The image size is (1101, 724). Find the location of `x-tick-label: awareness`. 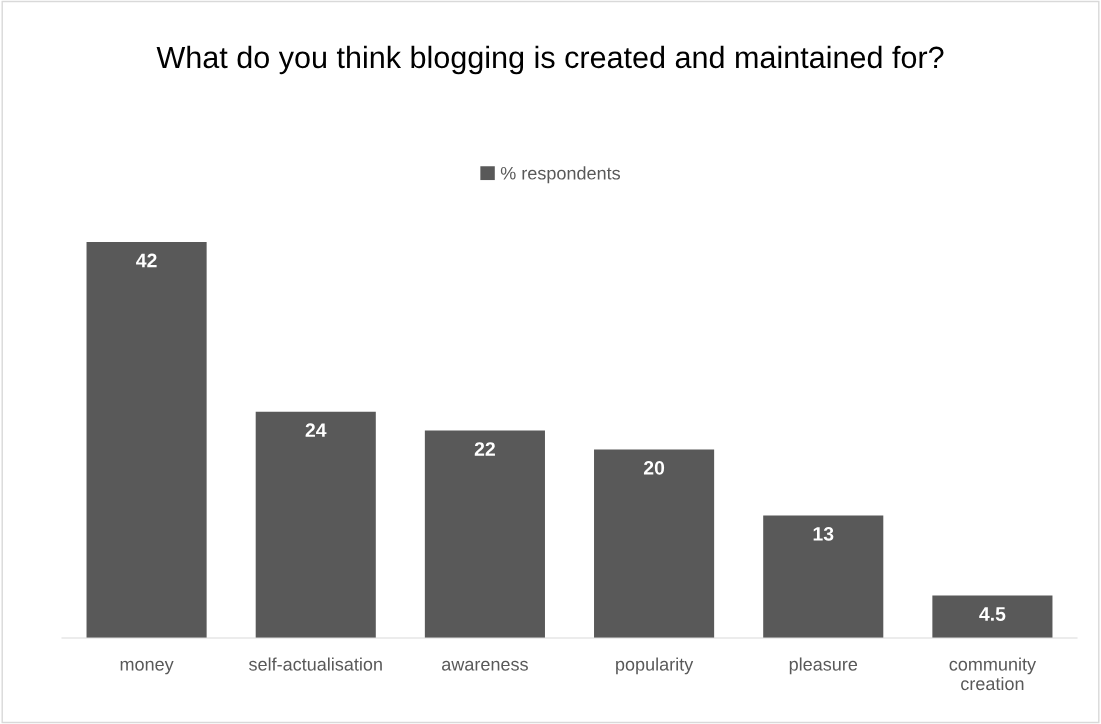

x-tick-label: awareness is located at coordinates (485, 665).